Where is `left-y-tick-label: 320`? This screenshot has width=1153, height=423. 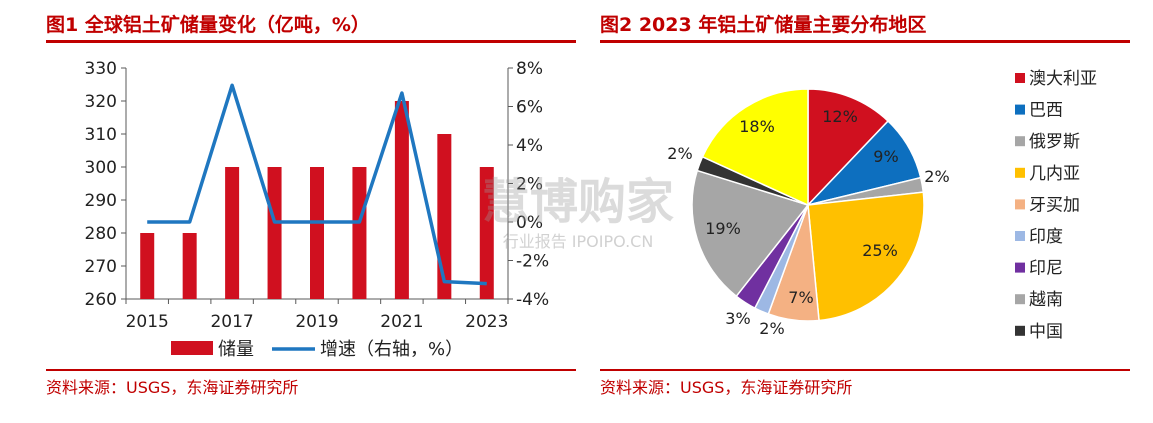 left-y-tick-label: 320 is located at coordinates (101, 102).